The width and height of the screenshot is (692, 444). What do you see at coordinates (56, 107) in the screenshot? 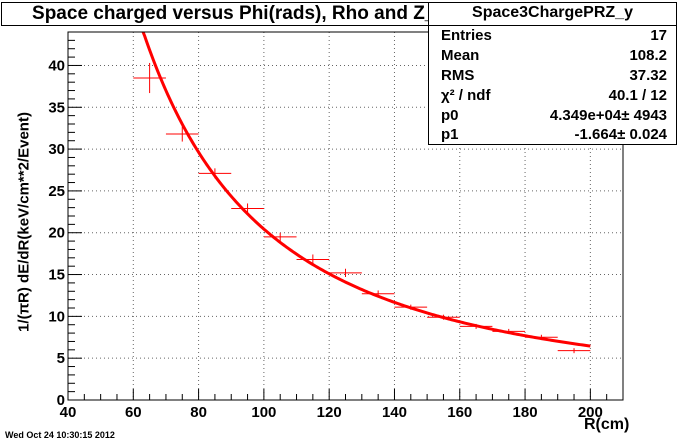
I see `y-tick-label: 35` at bounding box center [56, 107].